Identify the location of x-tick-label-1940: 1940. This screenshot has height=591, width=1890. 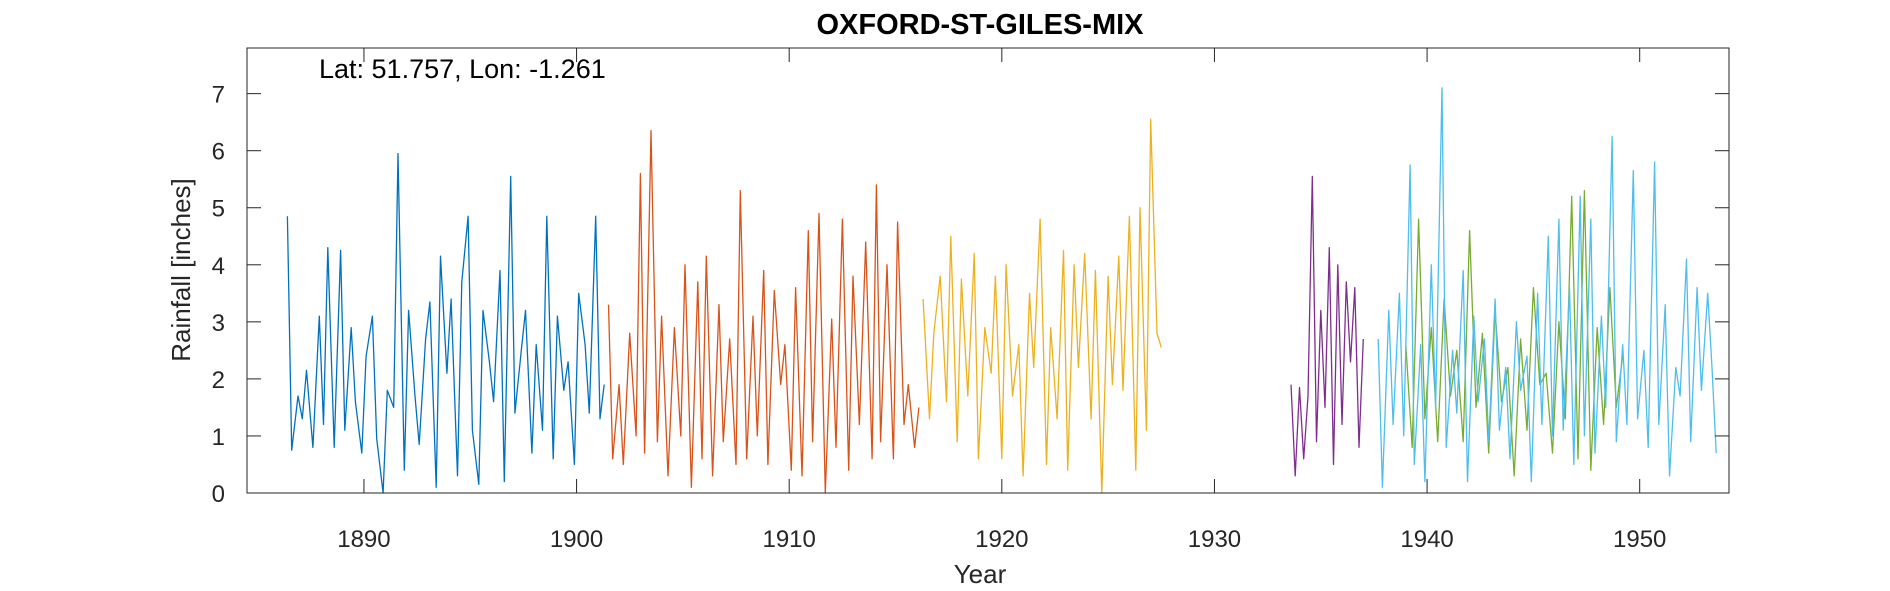
(1426, 539).